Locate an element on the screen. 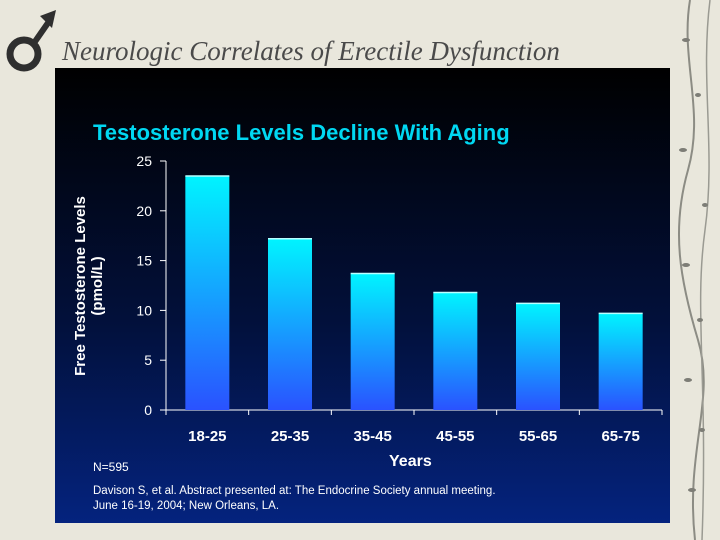 The height and width of the screenshot is (540, 720). x-tick-label: 55-65 is located at coordinates (538, 436).